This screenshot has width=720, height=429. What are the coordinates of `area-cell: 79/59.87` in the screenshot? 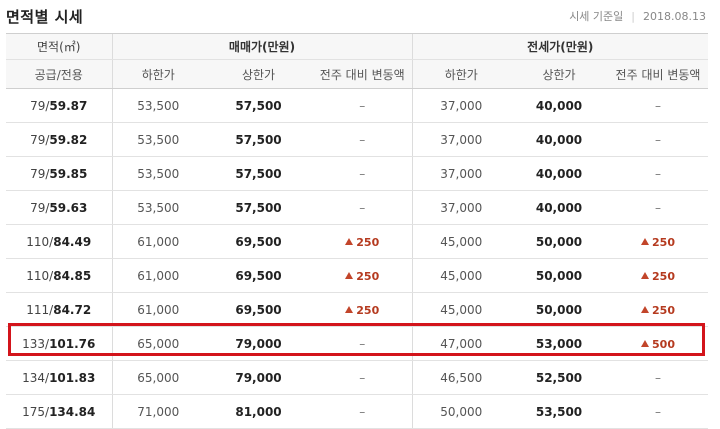 It's located at (59, 105).